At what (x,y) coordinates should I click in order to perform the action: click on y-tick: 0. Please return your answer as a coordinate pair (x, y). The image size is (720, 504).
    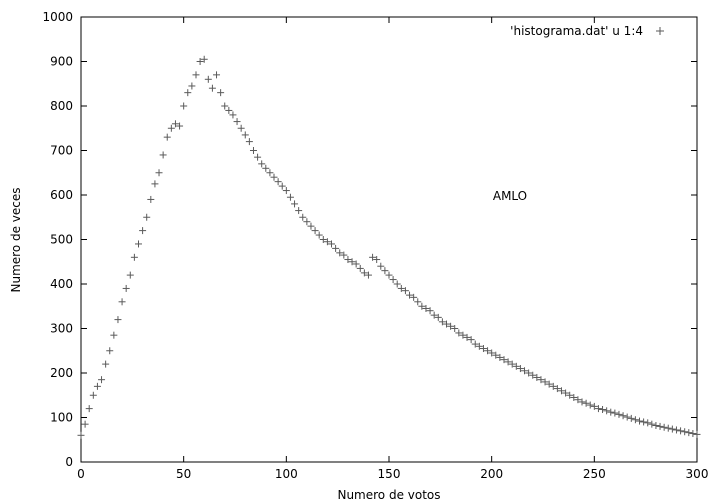
    Looking at the image, I should click on (381, 462).